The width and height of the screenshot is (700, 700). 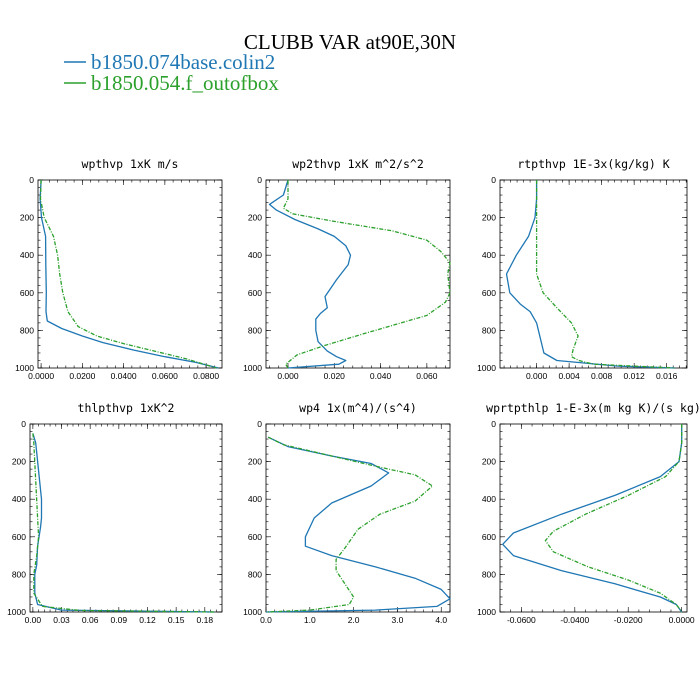 What do you see at coordinates (593, 408) in the screenshot?
I see `panel-title: wprtpthlp 1-E-3x(m kg K)/(s kg)` at bounding box center [593, 408].